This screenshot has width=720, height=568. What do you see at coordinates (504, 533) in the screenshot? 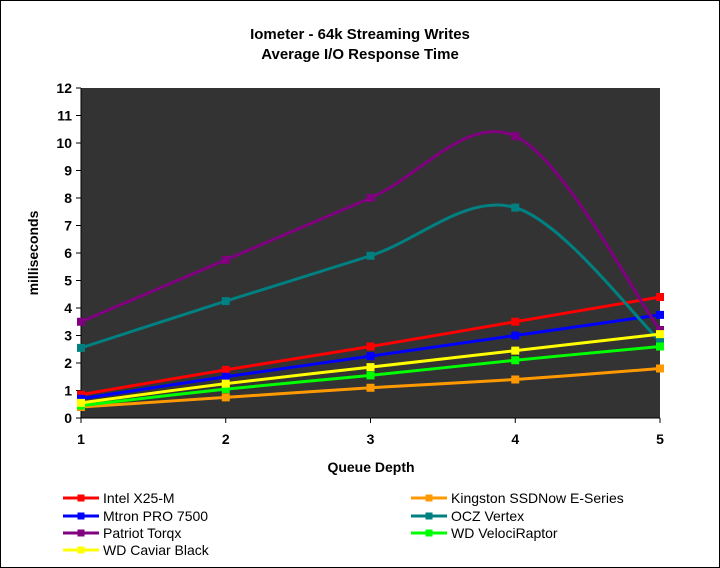
I see `legend-label-wd-velociraptor: WD VelociRaptor` at bounding box center [504, 533].